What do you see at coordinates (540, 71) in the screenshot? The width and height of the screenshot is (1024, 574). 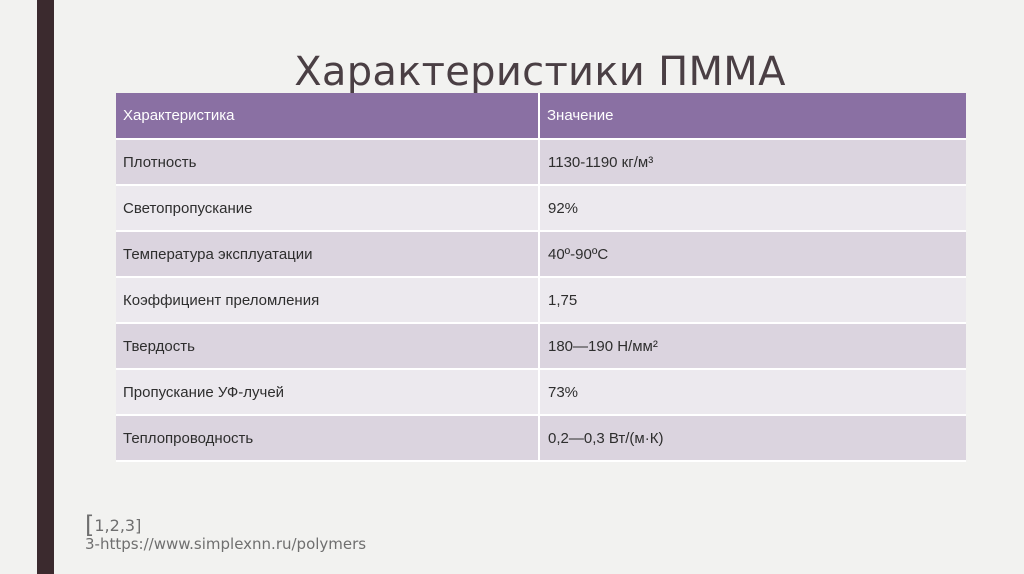 I see `slide-title: Характеристики ПММА` at bounding box center [540, 71].